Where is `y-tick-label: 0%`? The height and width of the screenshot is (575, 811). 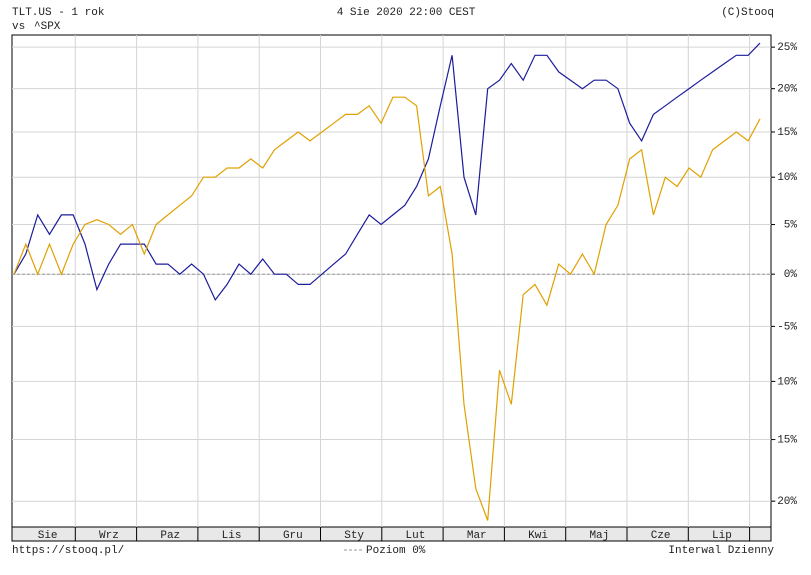 y-tick-label: 0% is located at coordinates (791, 275).